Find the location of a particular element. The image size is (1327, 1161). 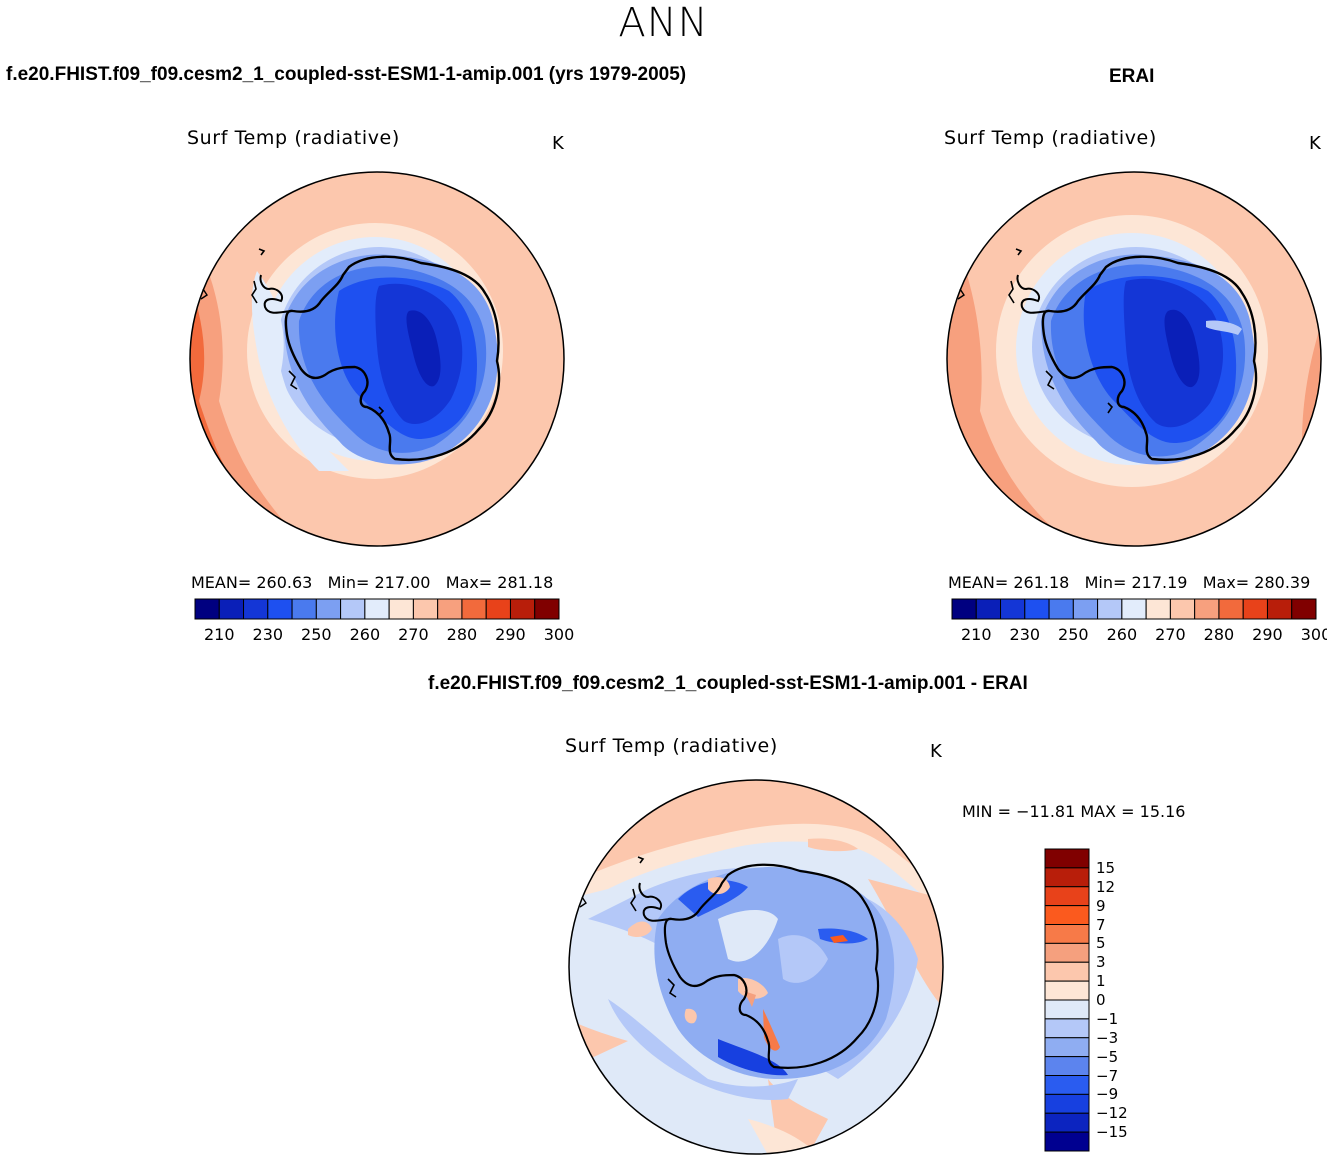

model-colorbar-tick-label: 300 is located at coordinates (559, 634).